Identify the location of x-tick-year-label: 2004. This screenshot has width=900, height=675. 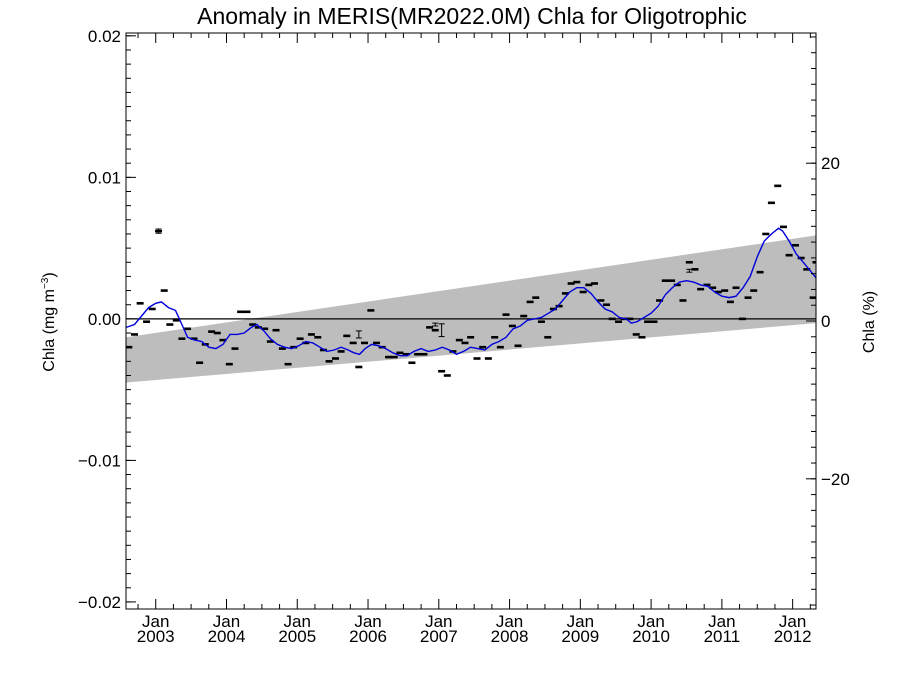
(227, 636).